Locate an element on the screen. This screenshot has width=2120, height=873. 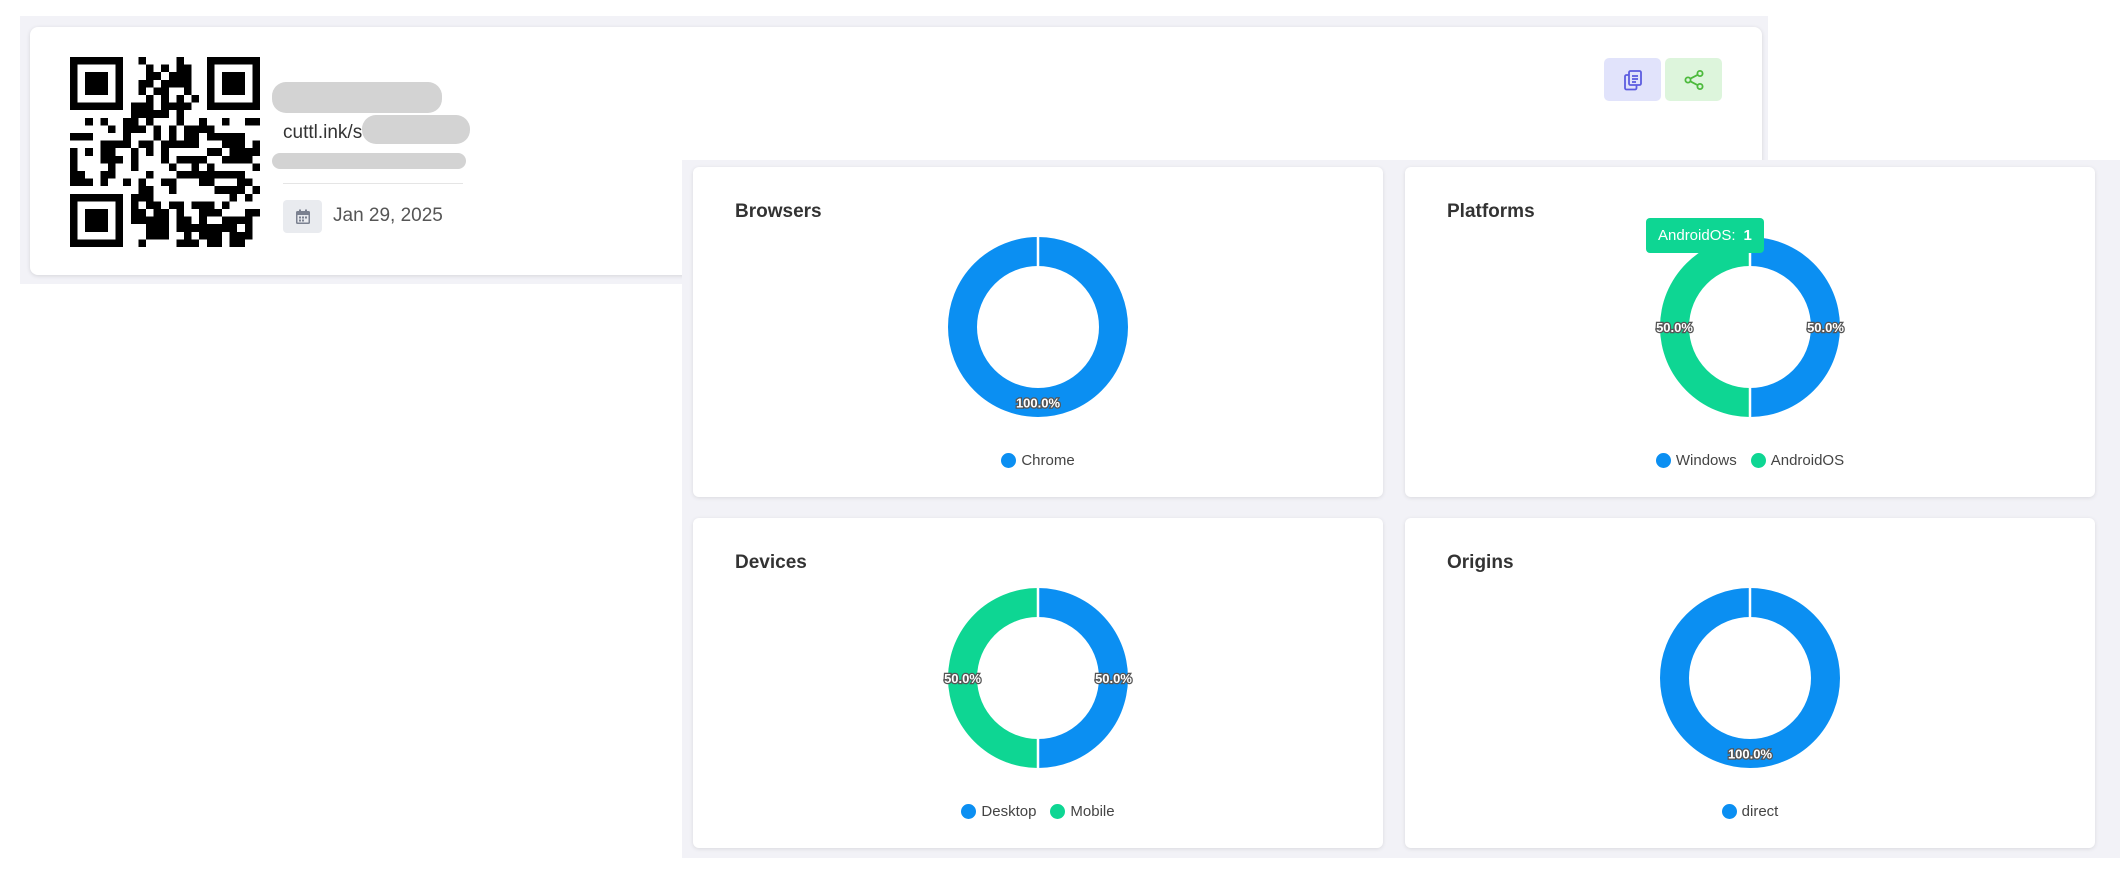
platforms-donut: 50.0% 50.0% is located at coordinates (1750, 327).